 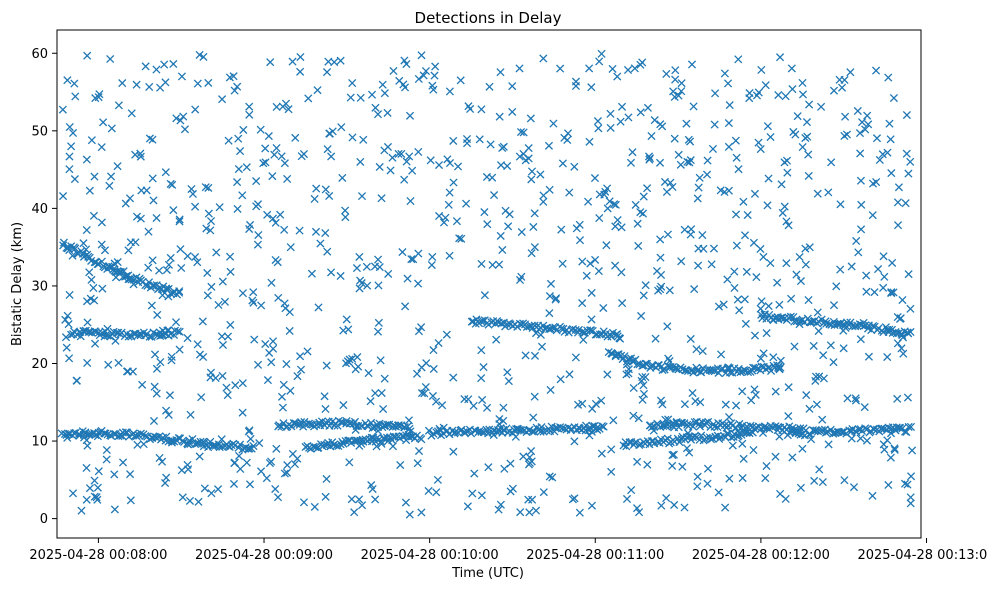 I want to click on x-tick-label: 2025-04-28 00:10:00, so click(x=430, y=555).